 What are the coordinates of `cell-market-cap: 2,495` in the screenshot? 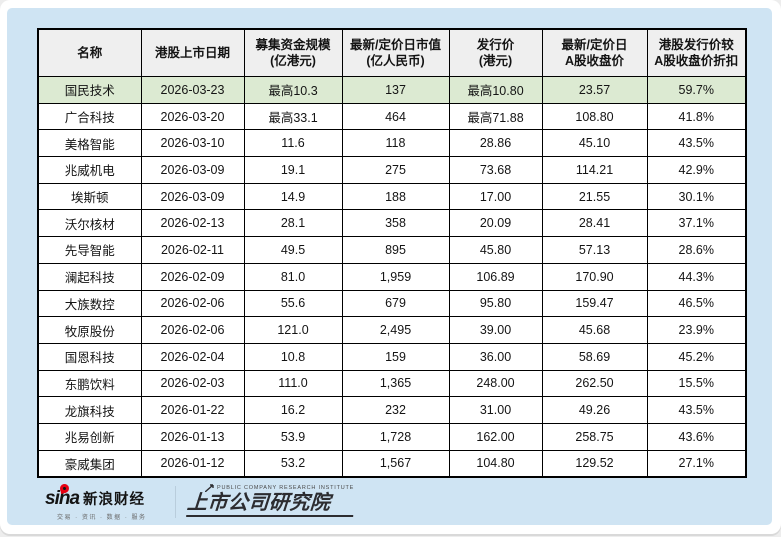 It's located at (395, 330).